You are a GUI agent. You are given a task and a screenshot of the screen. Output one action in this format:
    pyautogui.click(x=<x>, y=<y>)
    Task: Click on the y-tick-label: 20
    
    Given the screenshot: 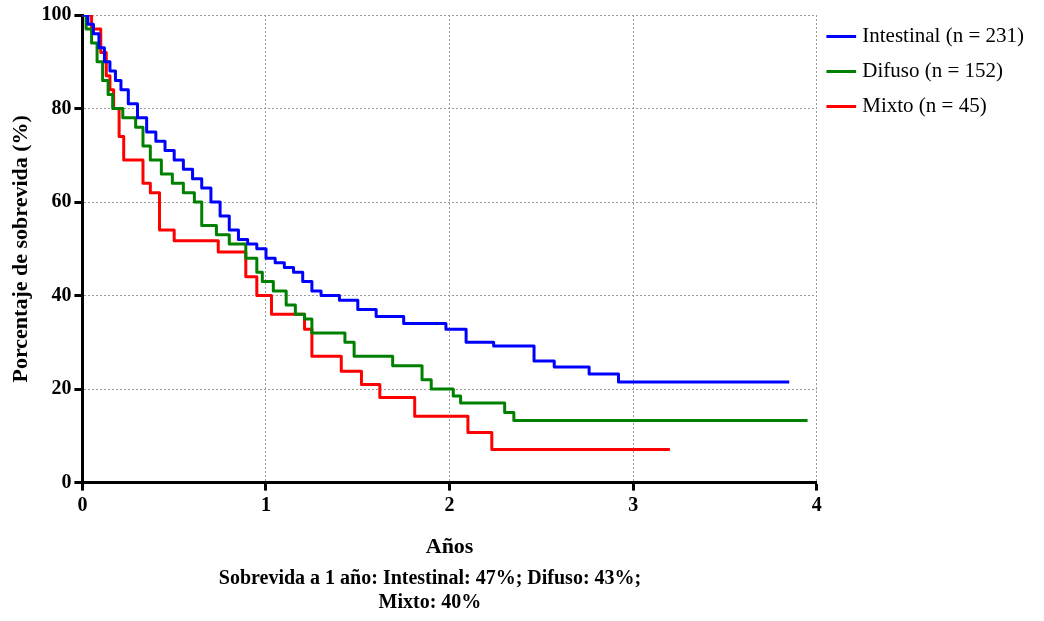 What is the action you would take?
    pyautogui.click(x=61, y=387)
    